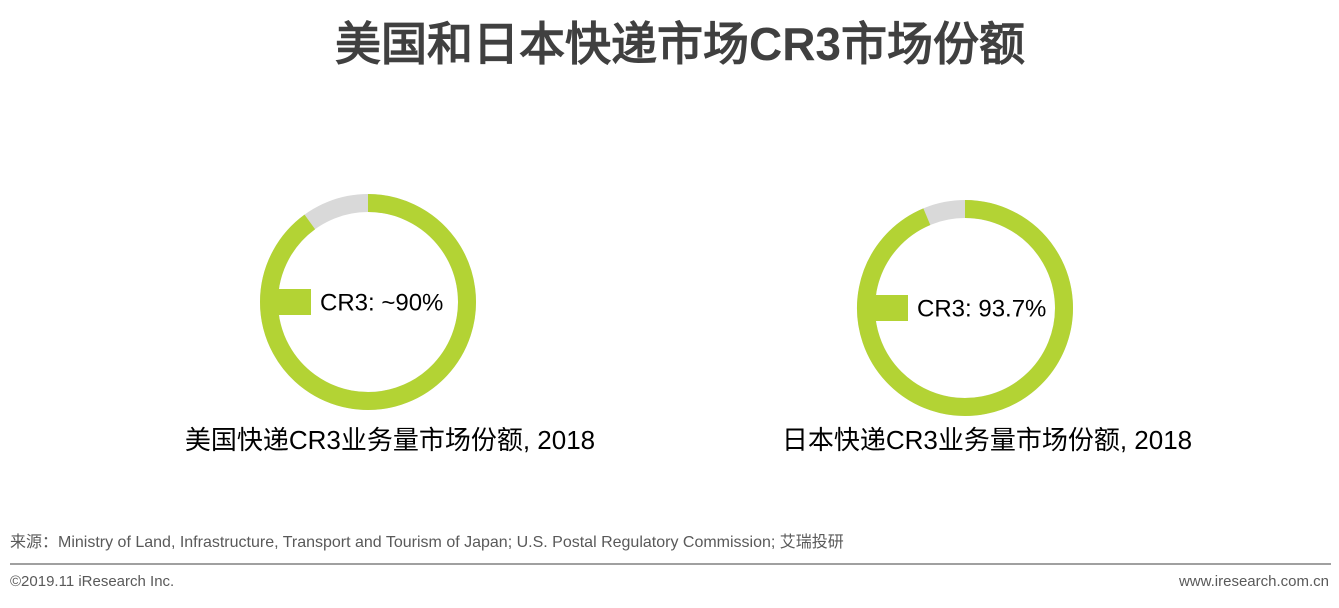 This screenshot has height=608, width=1339. What do you see at coordinates (1253, 581) in the screenshot?
I see `website: www.iresearch.com.cn` at bounding box center [1253, 581].